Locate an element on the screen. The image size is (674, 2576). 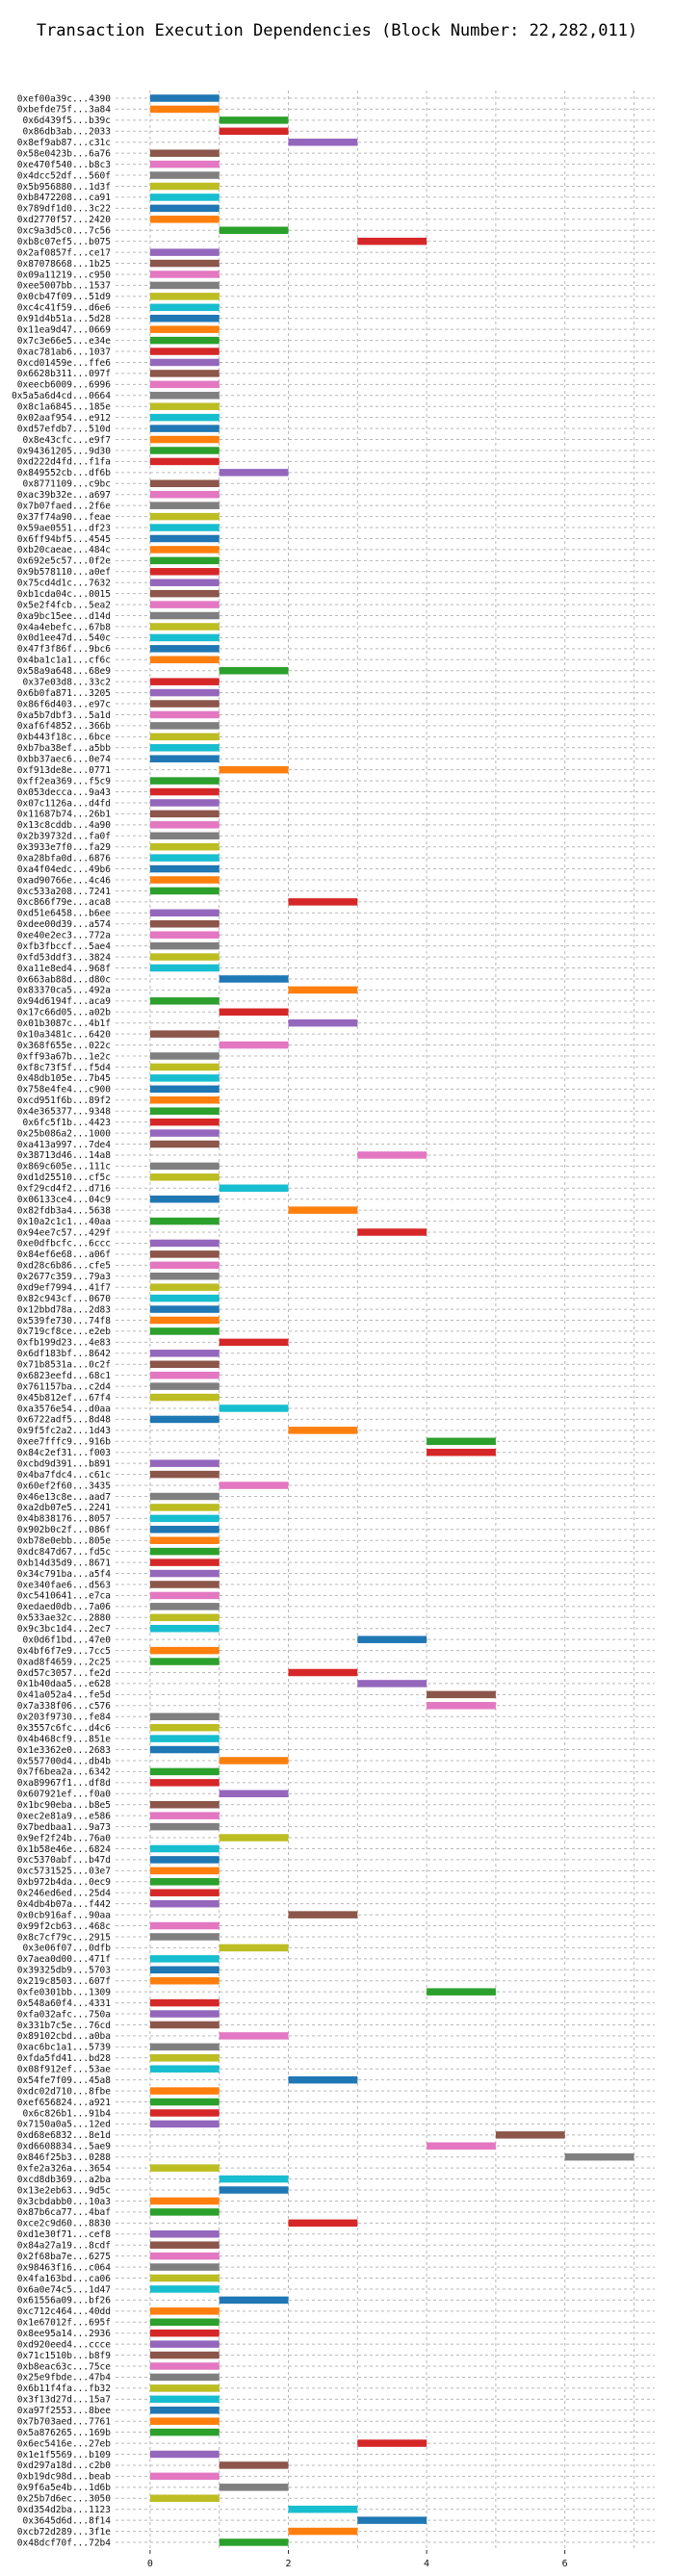
transaction-label: 0x1e3362e0...2683 is located at coordinates (64, 1751).